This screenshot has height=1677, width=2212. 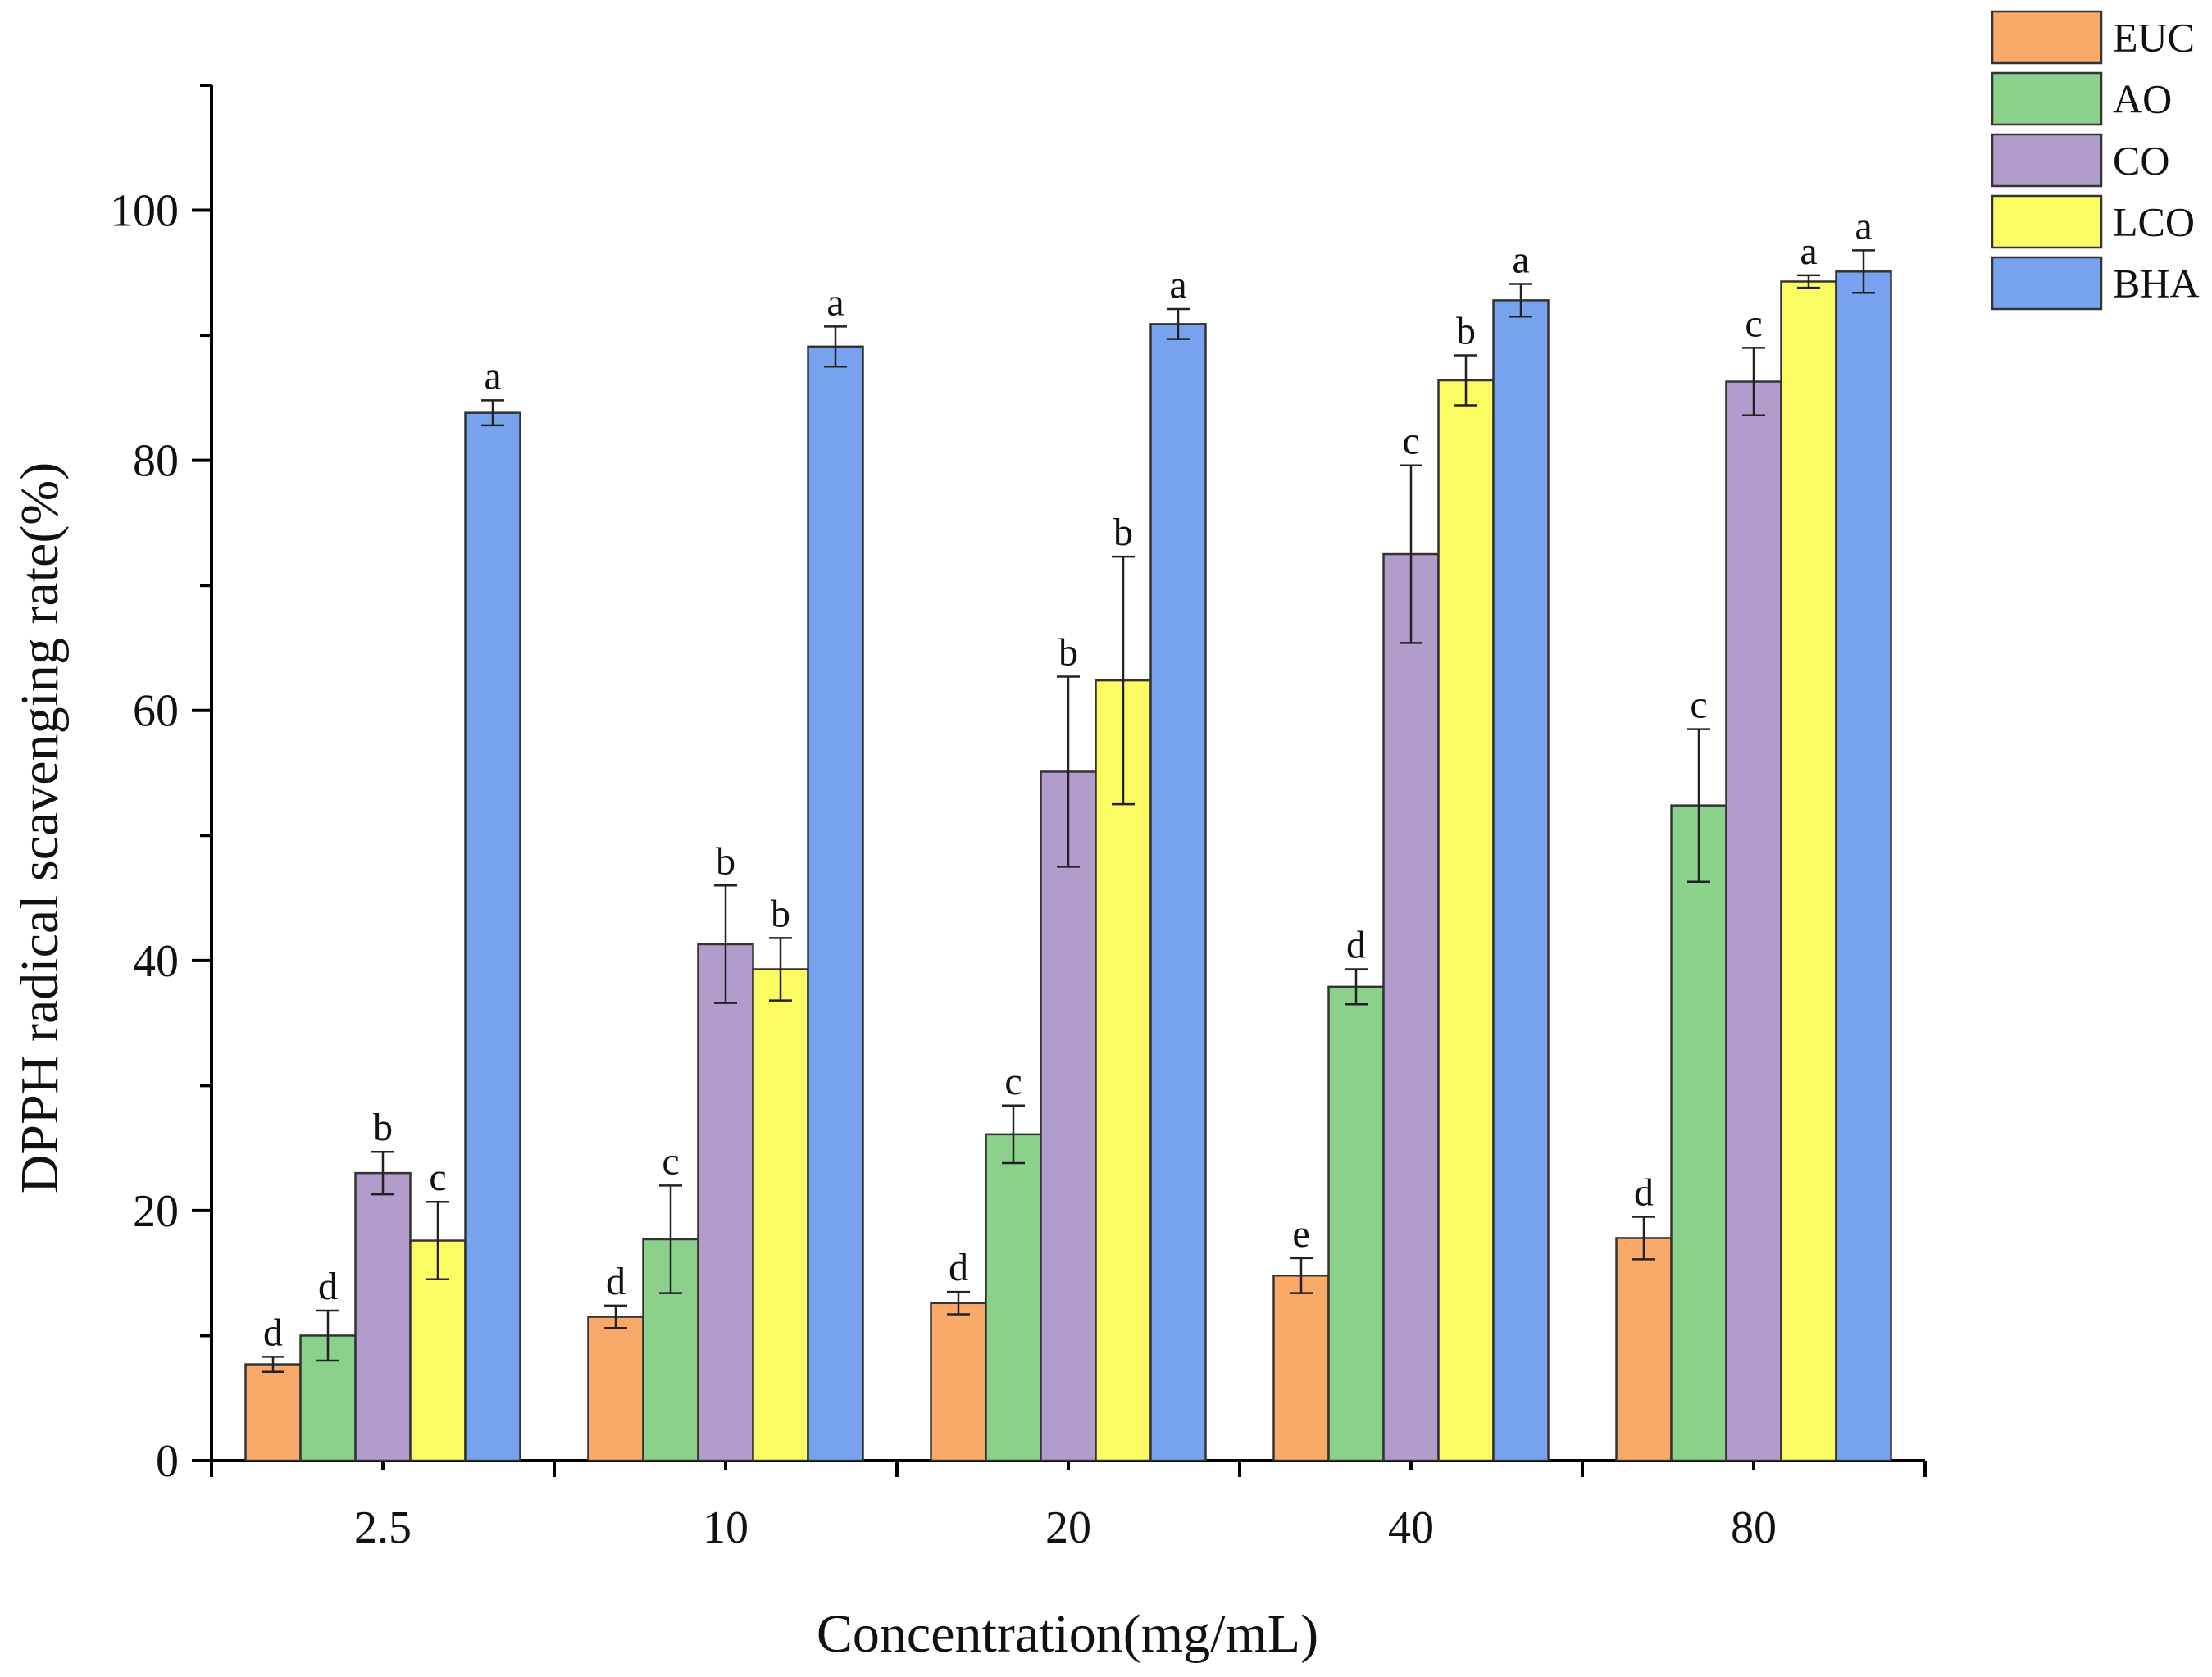 What do you see at coordinates (2156, 284) in the screenshot?
I see `legend-label: BHA` at bounding box center [2156, 284].